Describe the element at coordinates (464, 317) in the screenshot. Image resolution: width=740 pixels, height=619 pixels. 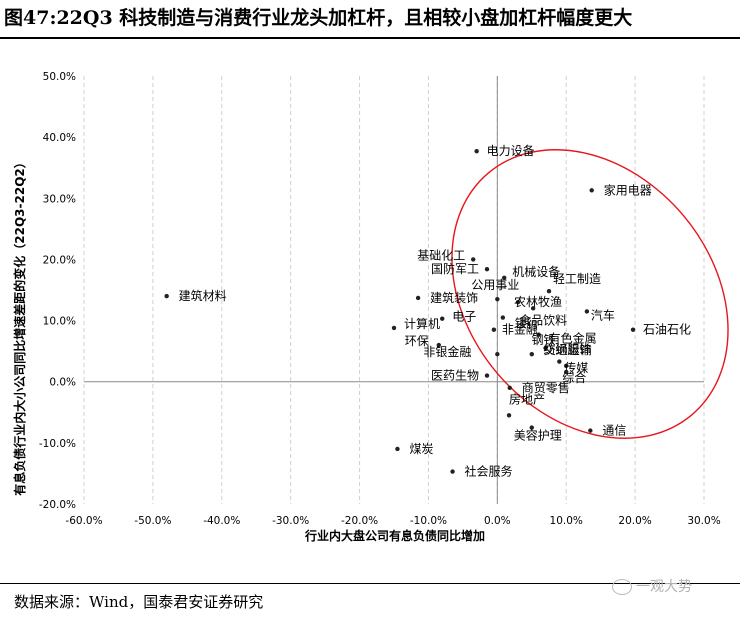
I see `point-label: 电子` at that location.